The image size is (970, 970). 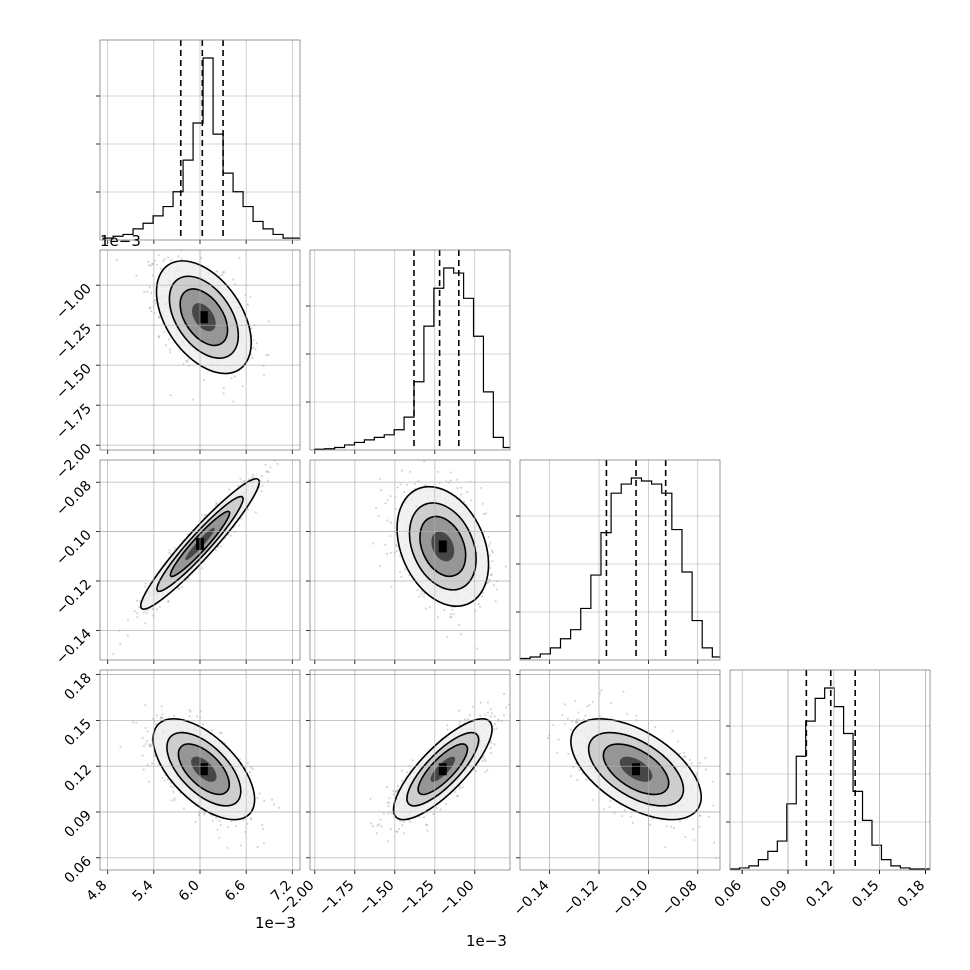 What do you see at coordinates (77, 686) in the screenshot?
I see `y-tick-label-p3: 0.18` at bounding box center [77, 686].